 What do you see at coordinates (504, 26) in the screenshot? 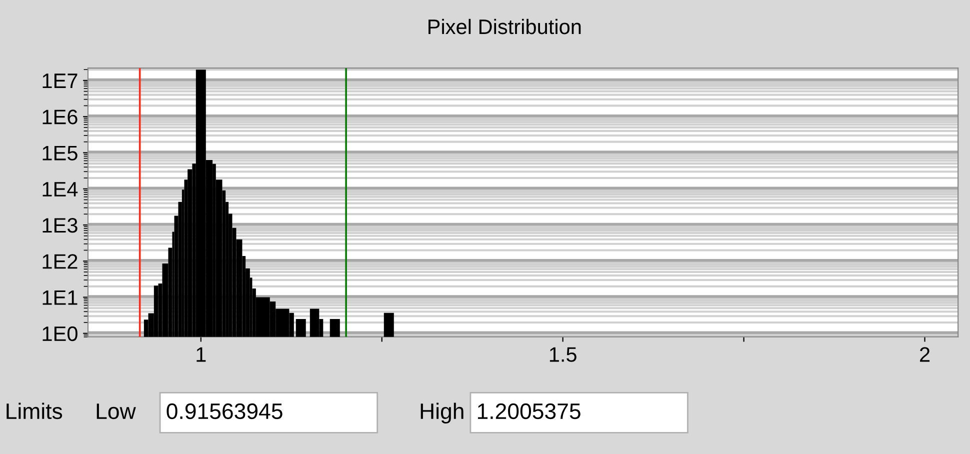
I see `chart-title: Pixel Distribution` at bounding box center [504, 26].